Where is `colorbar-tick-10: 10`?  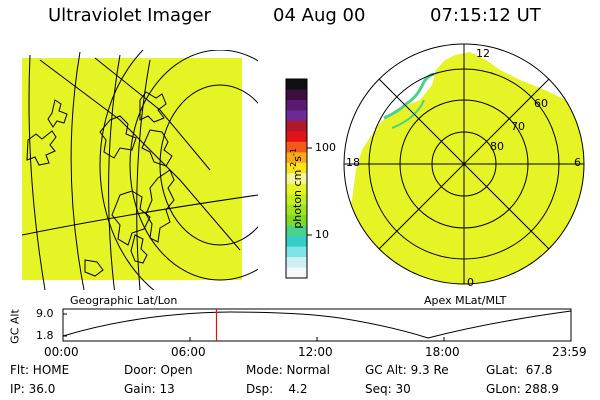 colorbar-tick-10: 10 is located at coordinates (322, 234).